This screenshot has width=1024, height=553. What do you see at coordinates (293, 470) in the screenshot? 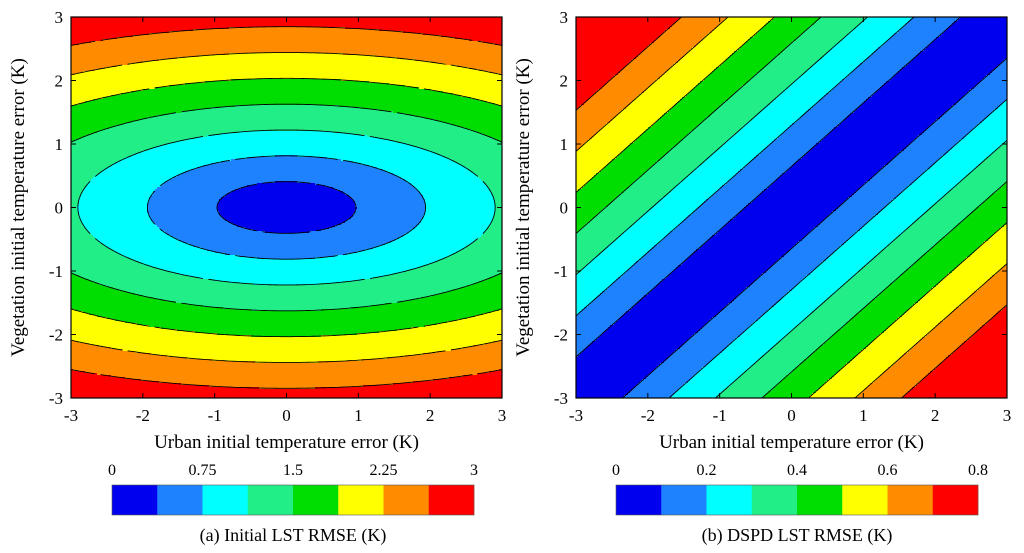
I see `colorbar-tick-label: 1.5` at bounding box center [293, 470].